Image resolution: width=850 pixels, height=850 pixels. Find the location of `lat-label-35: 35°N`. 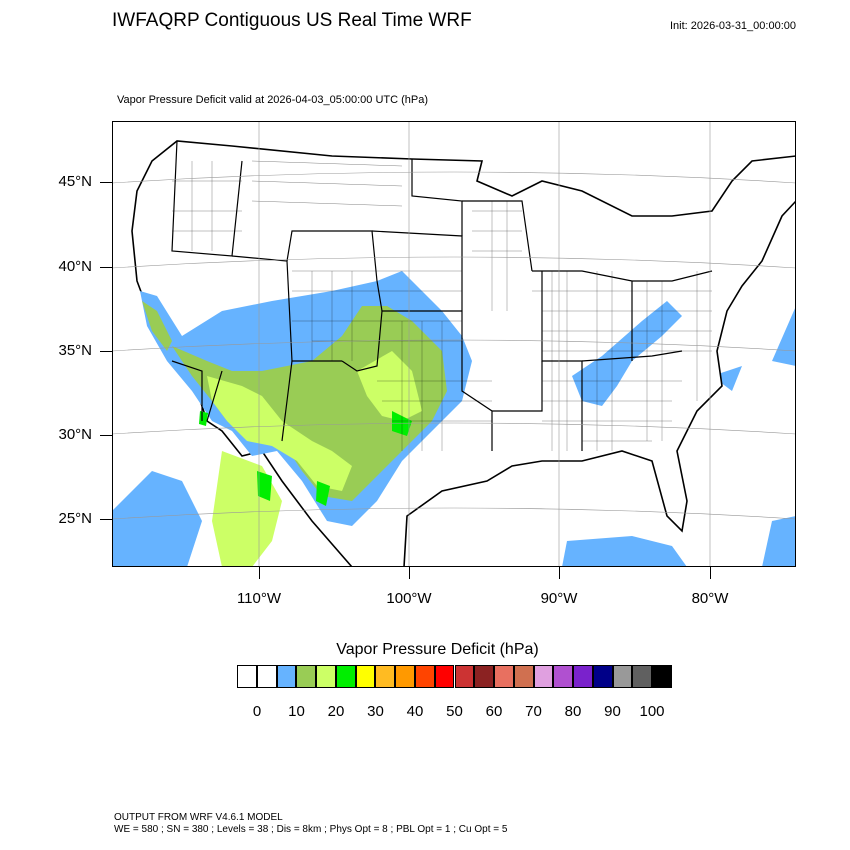

lat-label-35: 35°N is located at coordinates (75, 350).